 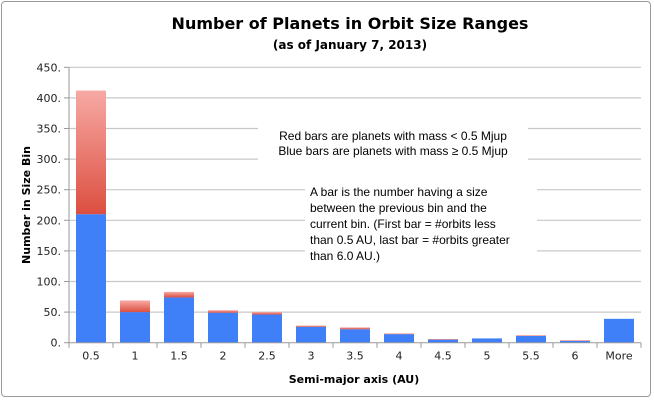 What do you see at coordinates (575, 356) in the screenshot?
I see `x-tick-label: 6` at bounding box center [575, 356].